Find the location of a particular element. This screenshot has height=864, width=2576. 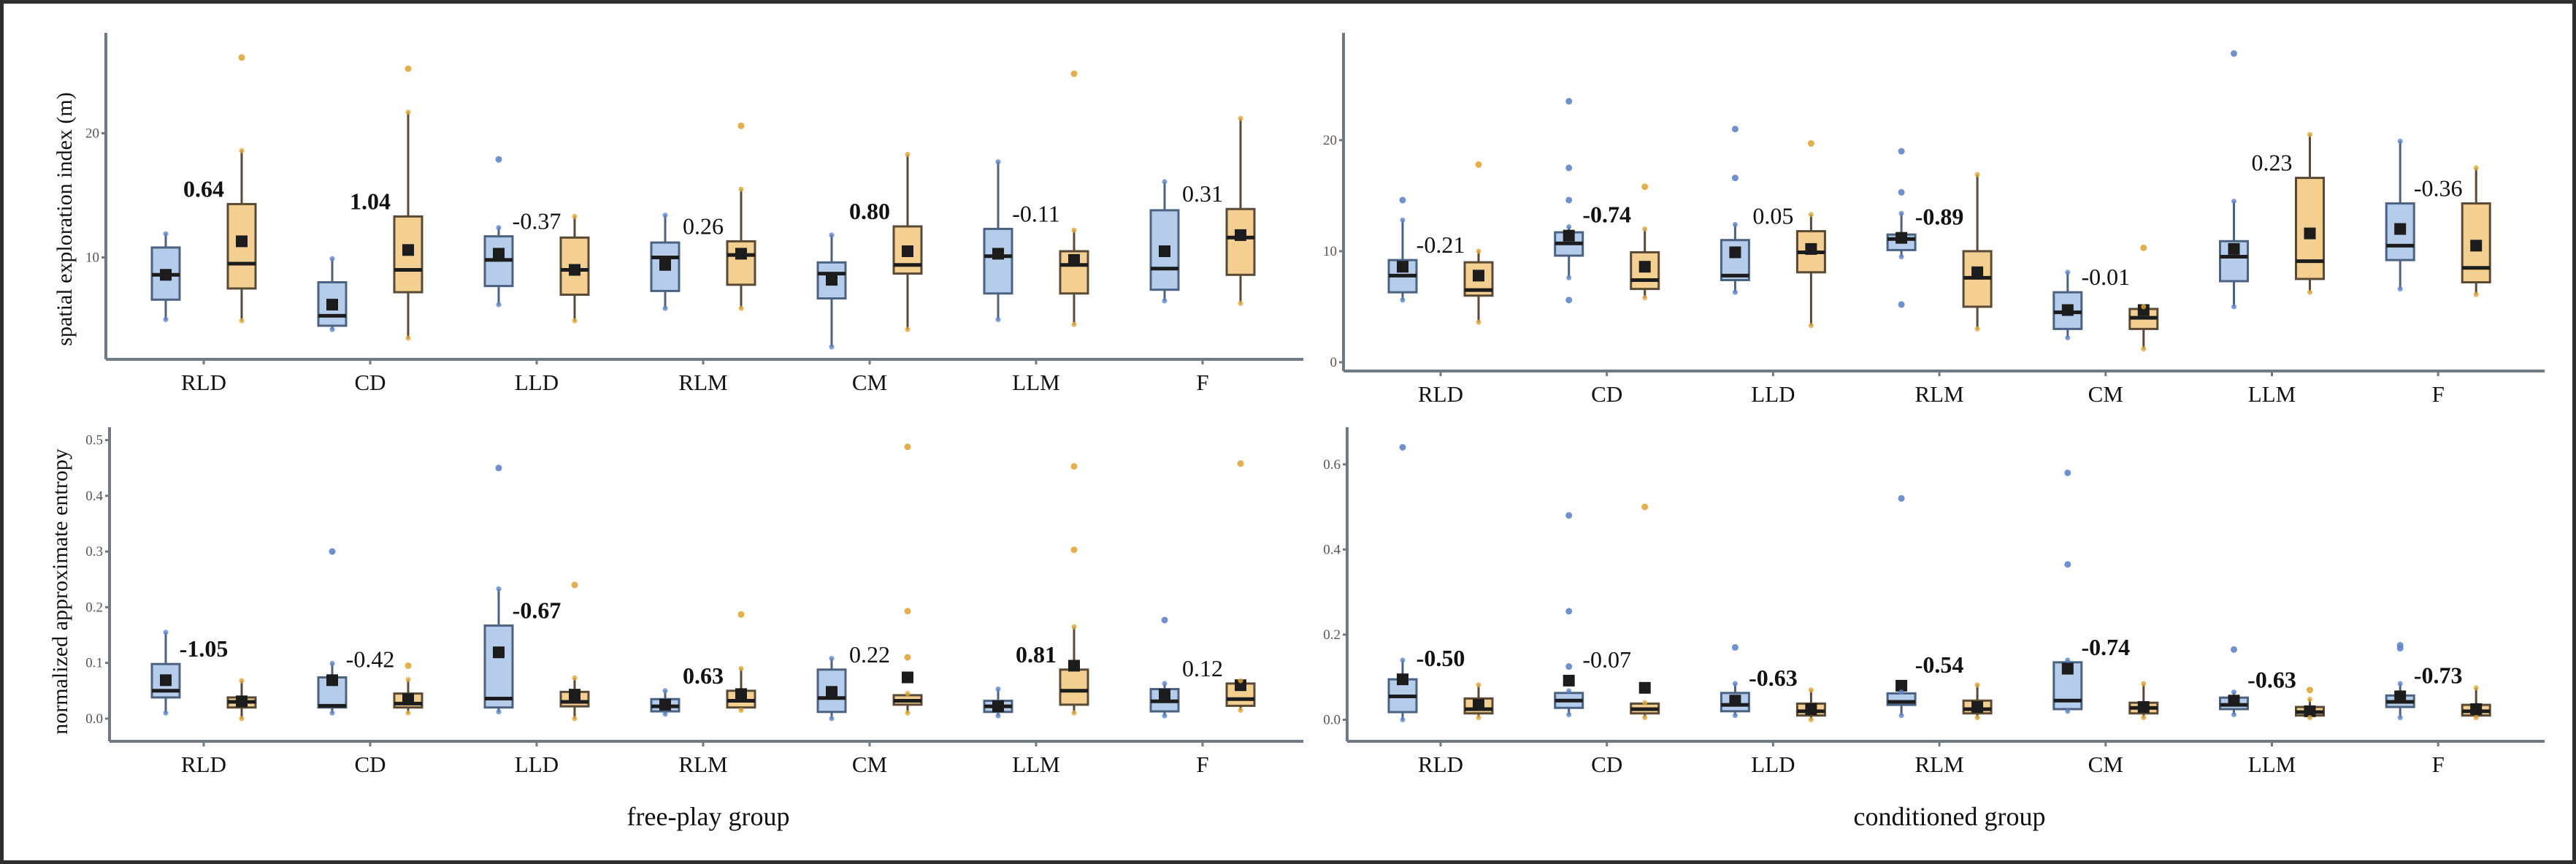

box-orange-cd is located at coordinates (408, 689).